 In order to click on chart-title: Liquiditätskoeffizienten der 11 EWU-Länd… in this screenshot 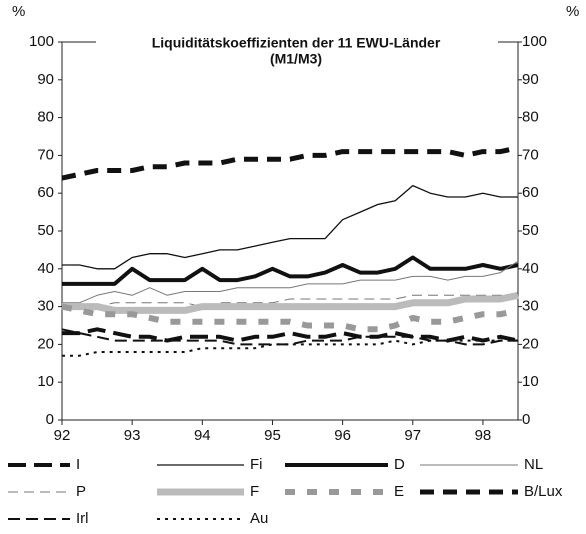, I will do `click(296, 43)`.